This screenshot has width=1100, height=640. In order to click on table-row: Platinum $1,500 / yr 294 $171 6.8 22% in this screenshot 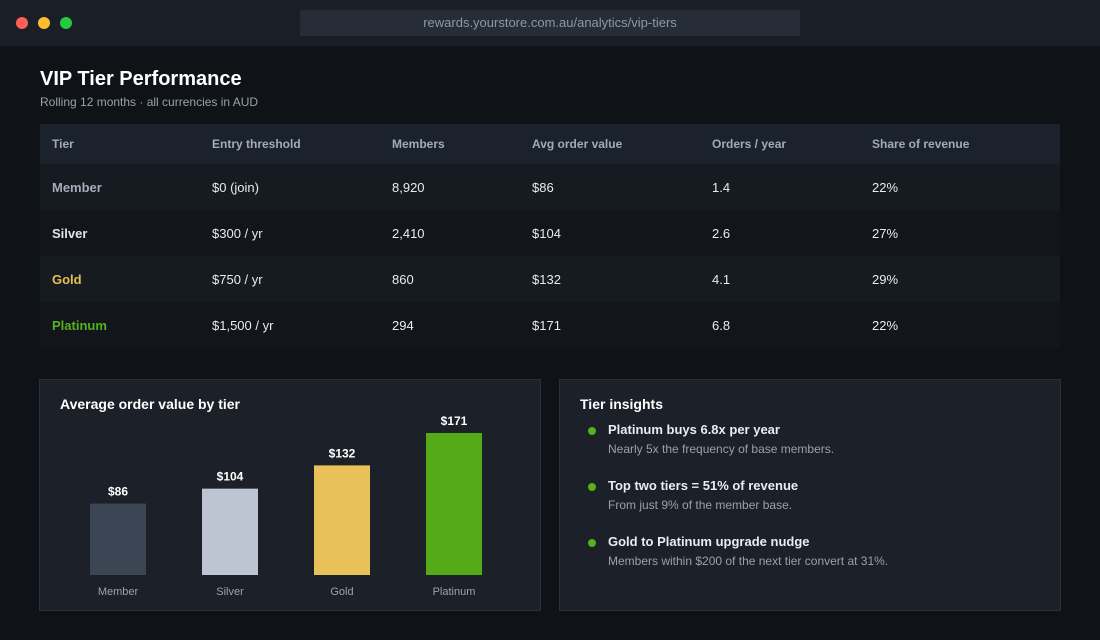, I will do `click(550, 325)`.